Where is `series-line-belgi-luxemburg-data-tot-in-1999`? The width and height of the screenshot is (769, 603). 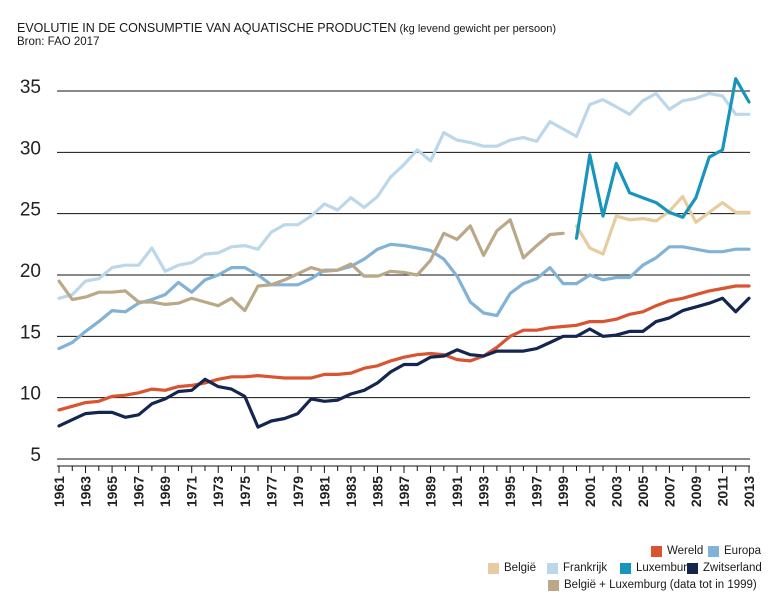
series-line-belgi-luxemburg-data-tot-in-1999 is located at coordinates (311, 265).